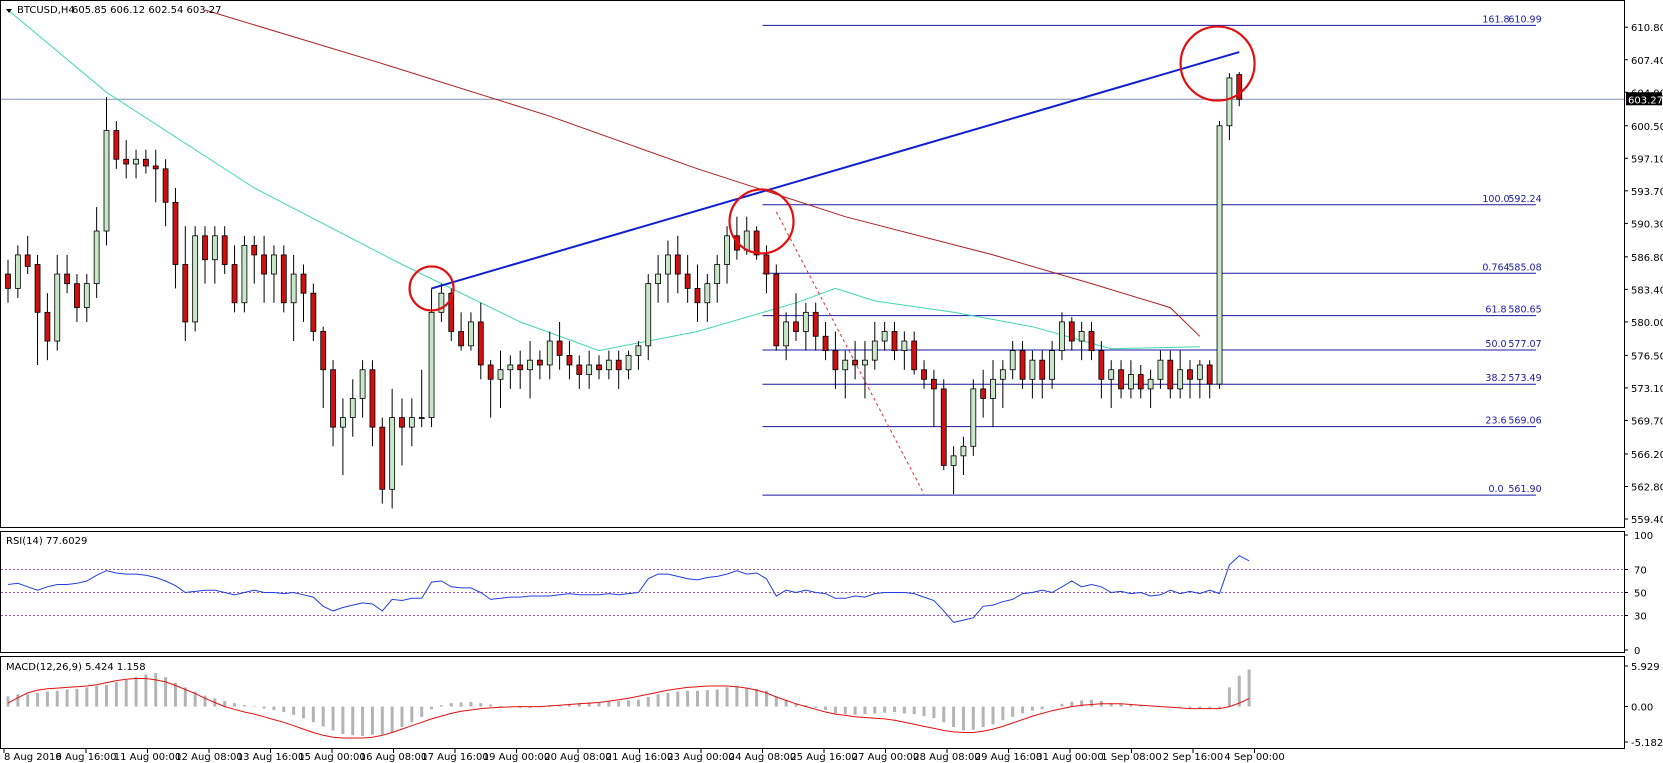  Describe the element at coordinates (1647, 224) in the screenshot. I see `y-tick-label: 590.30` at that location.